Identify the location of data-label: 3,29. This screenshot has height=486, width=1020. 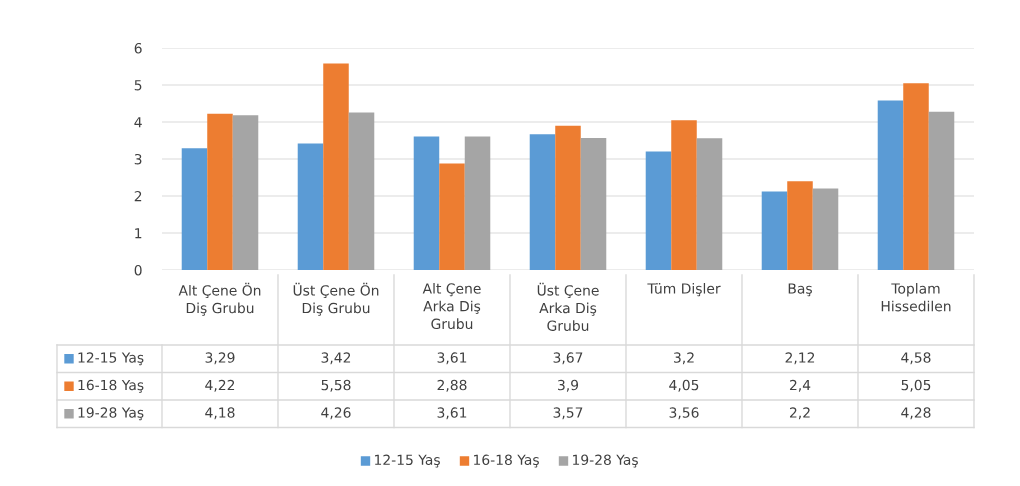
(220, 358).